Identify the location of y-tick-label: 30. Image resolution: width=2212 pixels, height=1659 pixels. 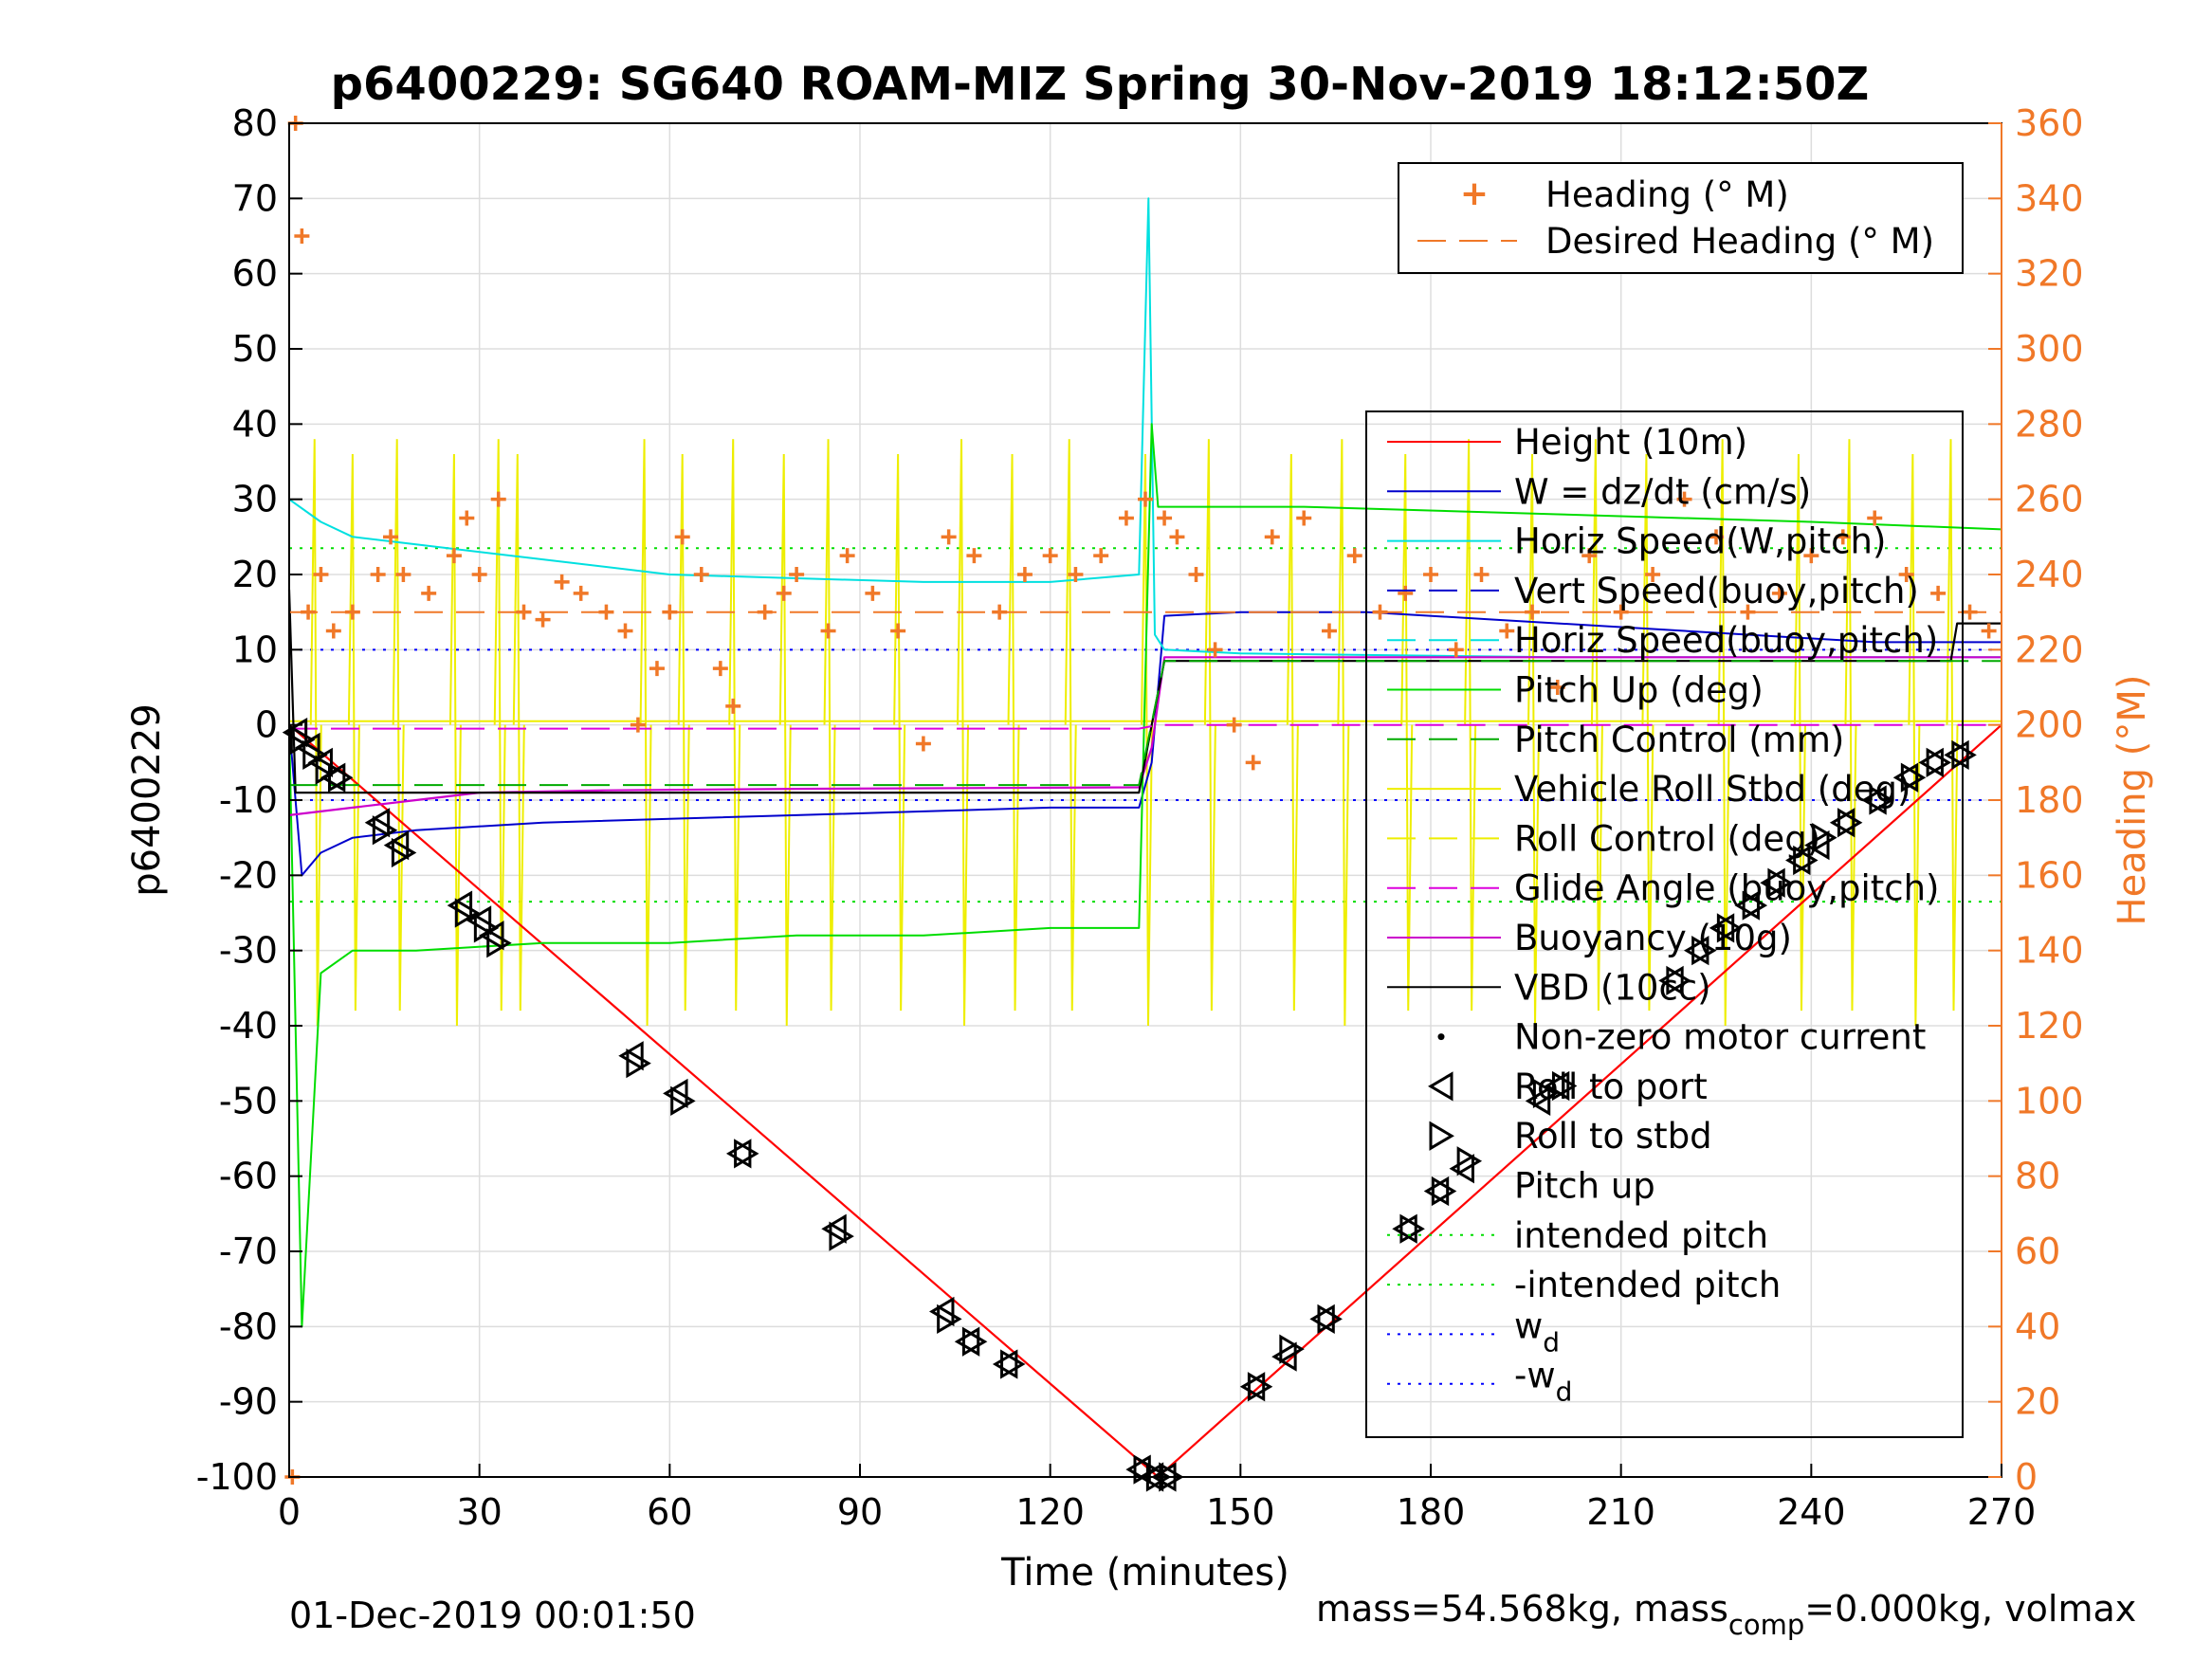
(255, 499).